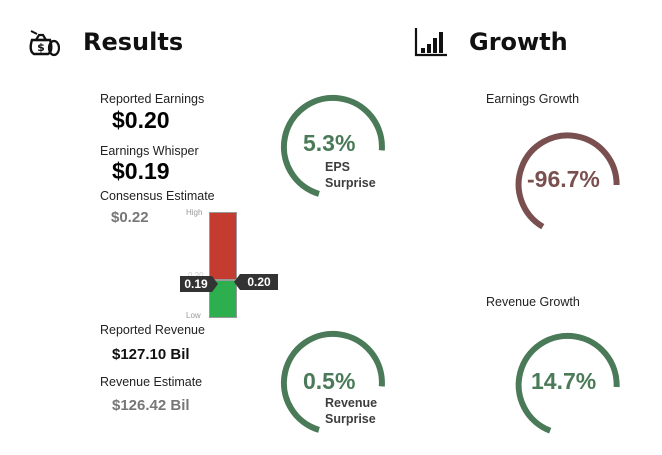 The image size is (662, 455). Describe the element at coordinates (329, 143) in the screenshot. I see `eps-surprise-value: 5.3%` at that location.